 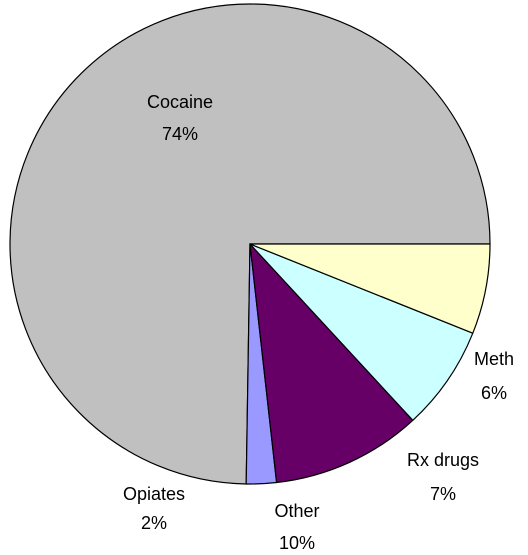 I want to click on label-rx-drugs-name: Rx drugs, so click(x=443, y=460).